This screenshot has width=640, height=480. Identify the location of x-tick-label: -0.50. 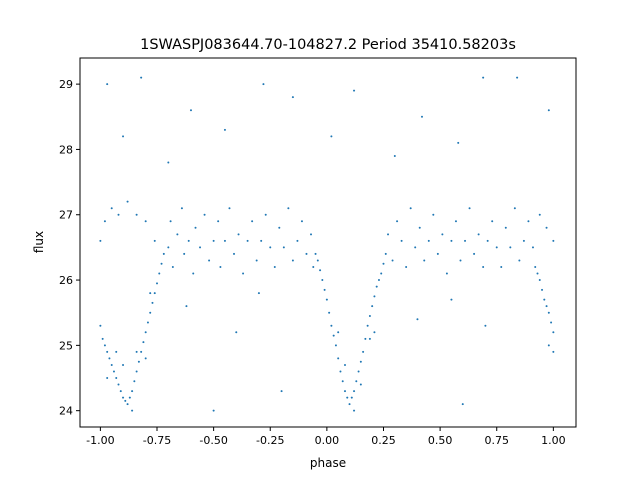
(213, 440).